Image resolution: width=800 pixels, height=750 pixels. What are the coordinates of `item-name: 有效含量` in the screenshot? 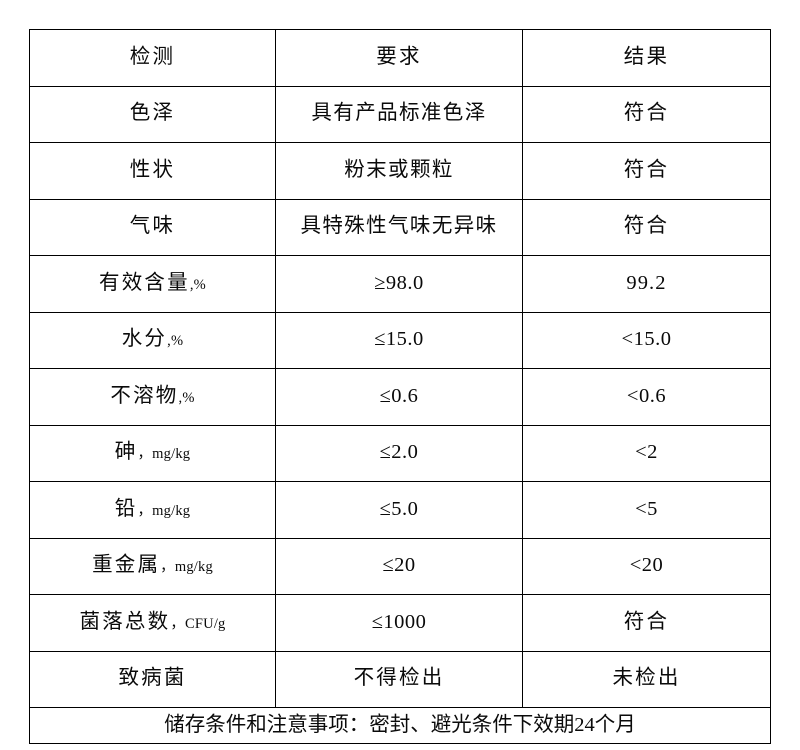 It's located at (144, 282).